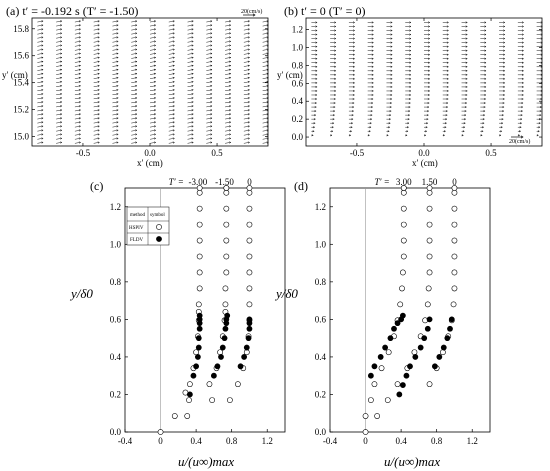 The image size is (550, 471). What do you see at coordinates (357, 153) in the screenshot?
I see `x-tick-label: -0.5` at bounding box center [357, 153].